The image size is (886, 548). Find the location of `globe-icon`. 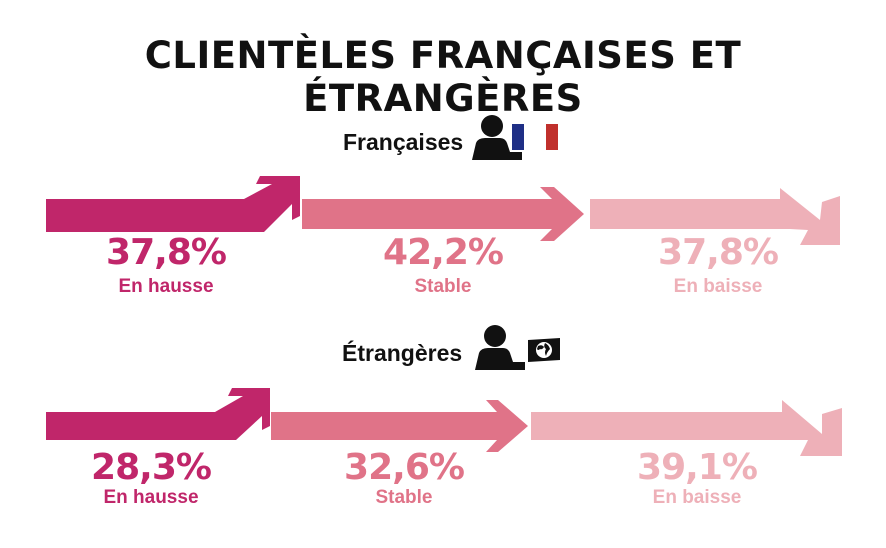

globe-icon is located at coordinates (544, 350).